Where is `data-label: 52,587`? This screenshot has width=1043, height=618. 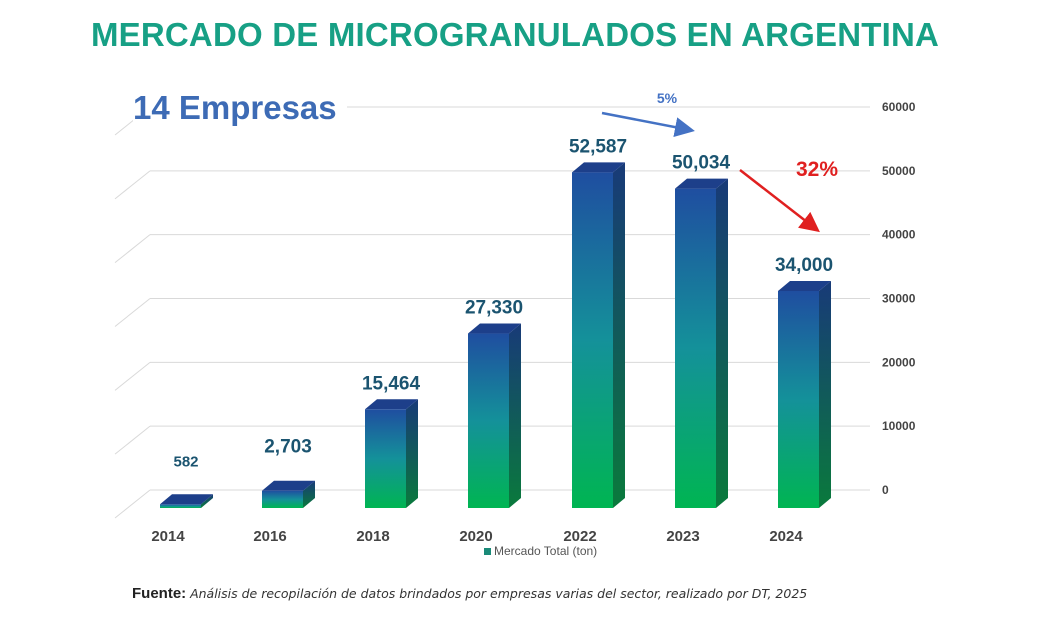 data-label: 52,587 is located at coordinates (598, 146).